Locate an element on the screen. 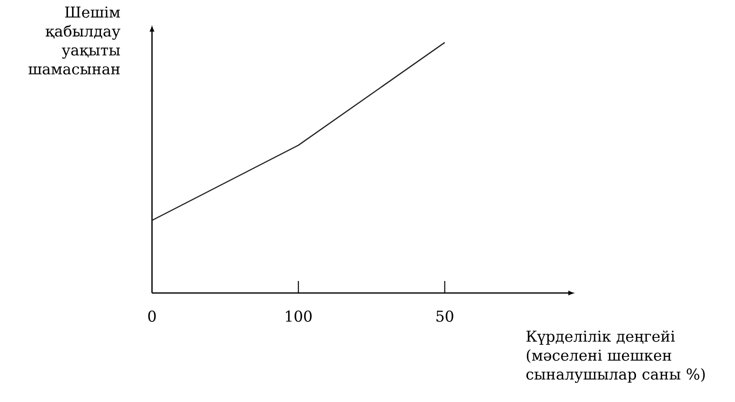  x-tick-label: 50 is located at coordinates (445, 316).